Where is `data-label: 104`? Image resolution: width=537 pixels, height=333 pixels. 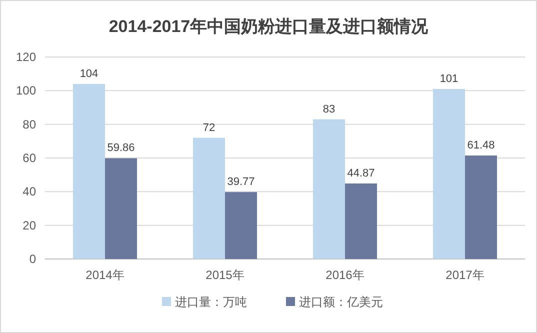
data-label: 104 is located at coordinates (89, 74).